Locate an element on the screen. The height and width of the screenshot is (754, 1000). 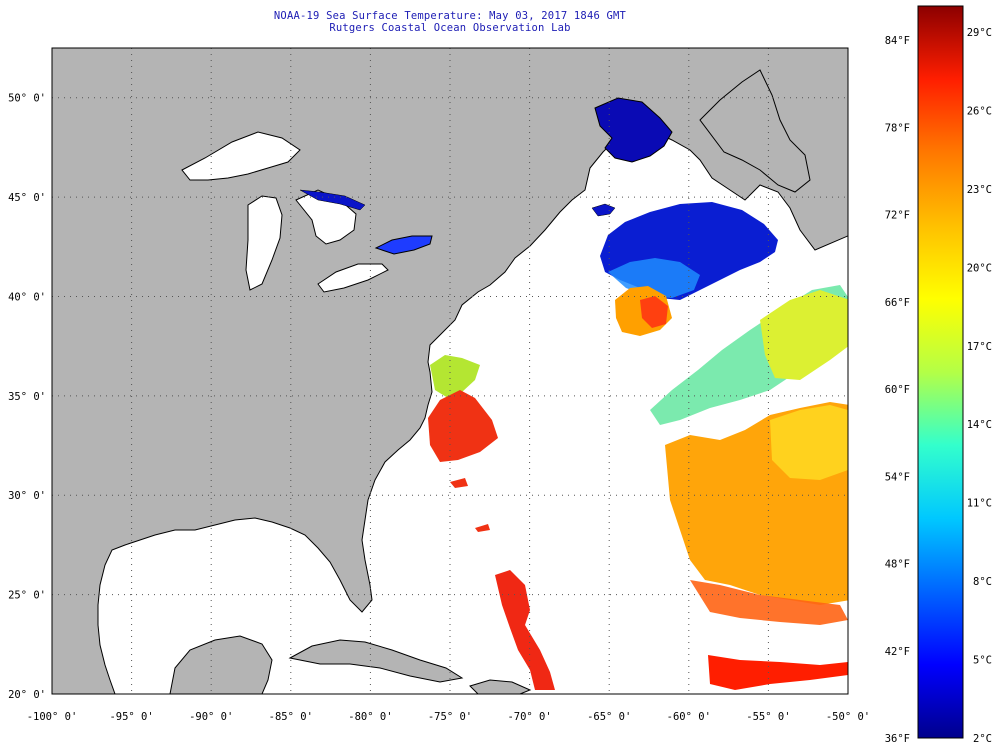
colorbar-fahrenheit-label: 72°F is located at coordinates (897, 216).